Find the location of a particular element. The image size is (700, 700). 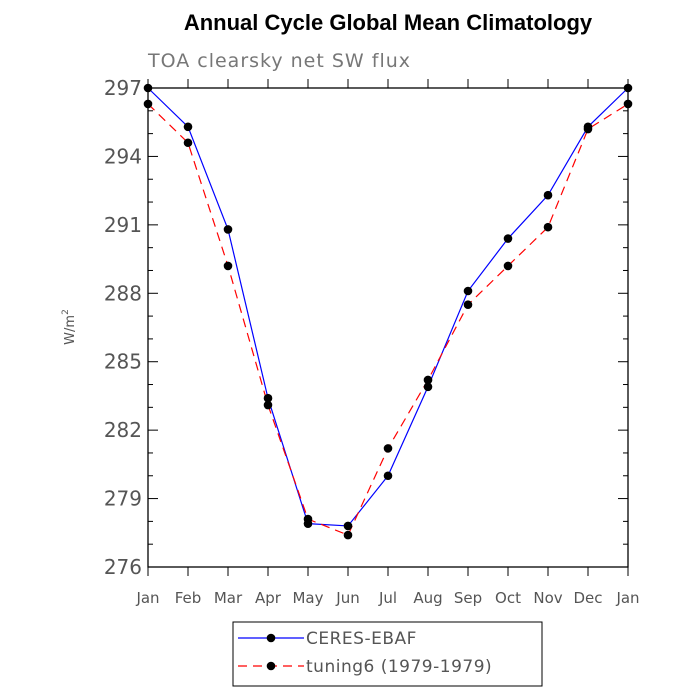

legend-box is located at coordinates (387, 654).